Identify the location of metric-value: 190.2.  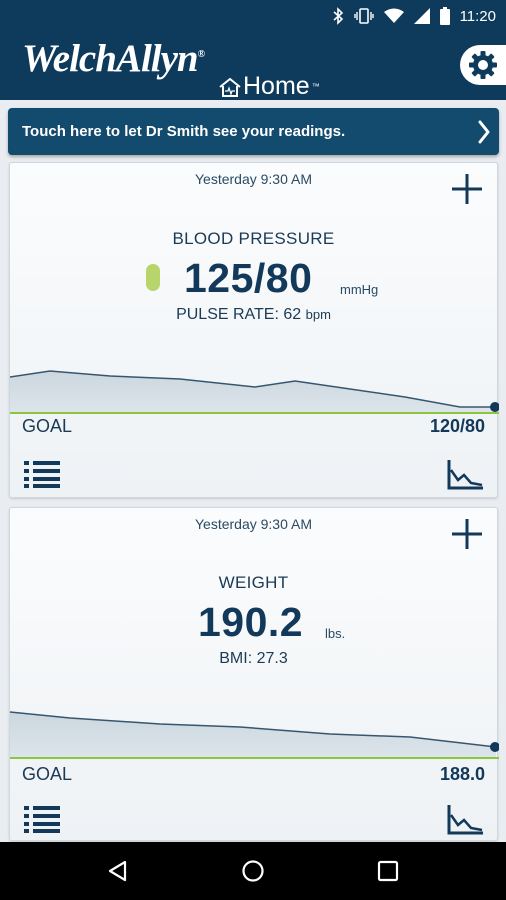
(251, 622).